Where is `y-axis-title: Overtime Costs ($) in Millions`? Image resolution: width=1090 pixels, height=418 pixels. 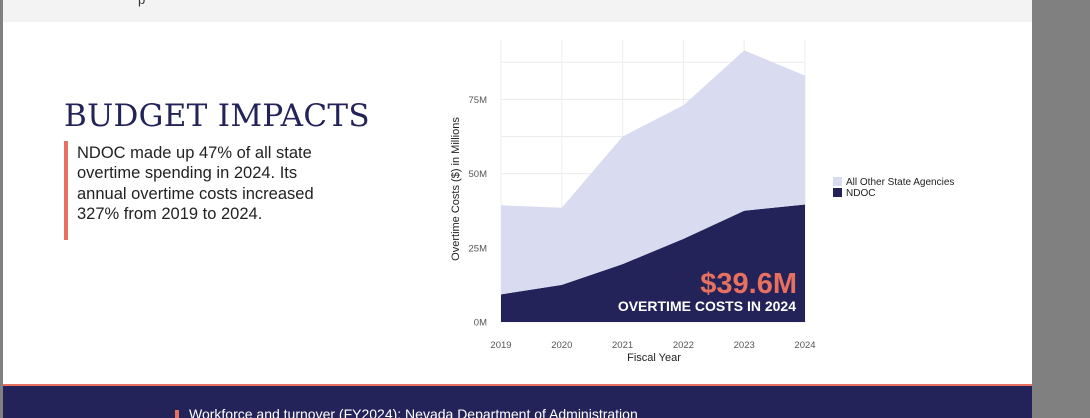
y-axis-title: Overtime Costs ($) in Millions is located at coordinates (456, 189).